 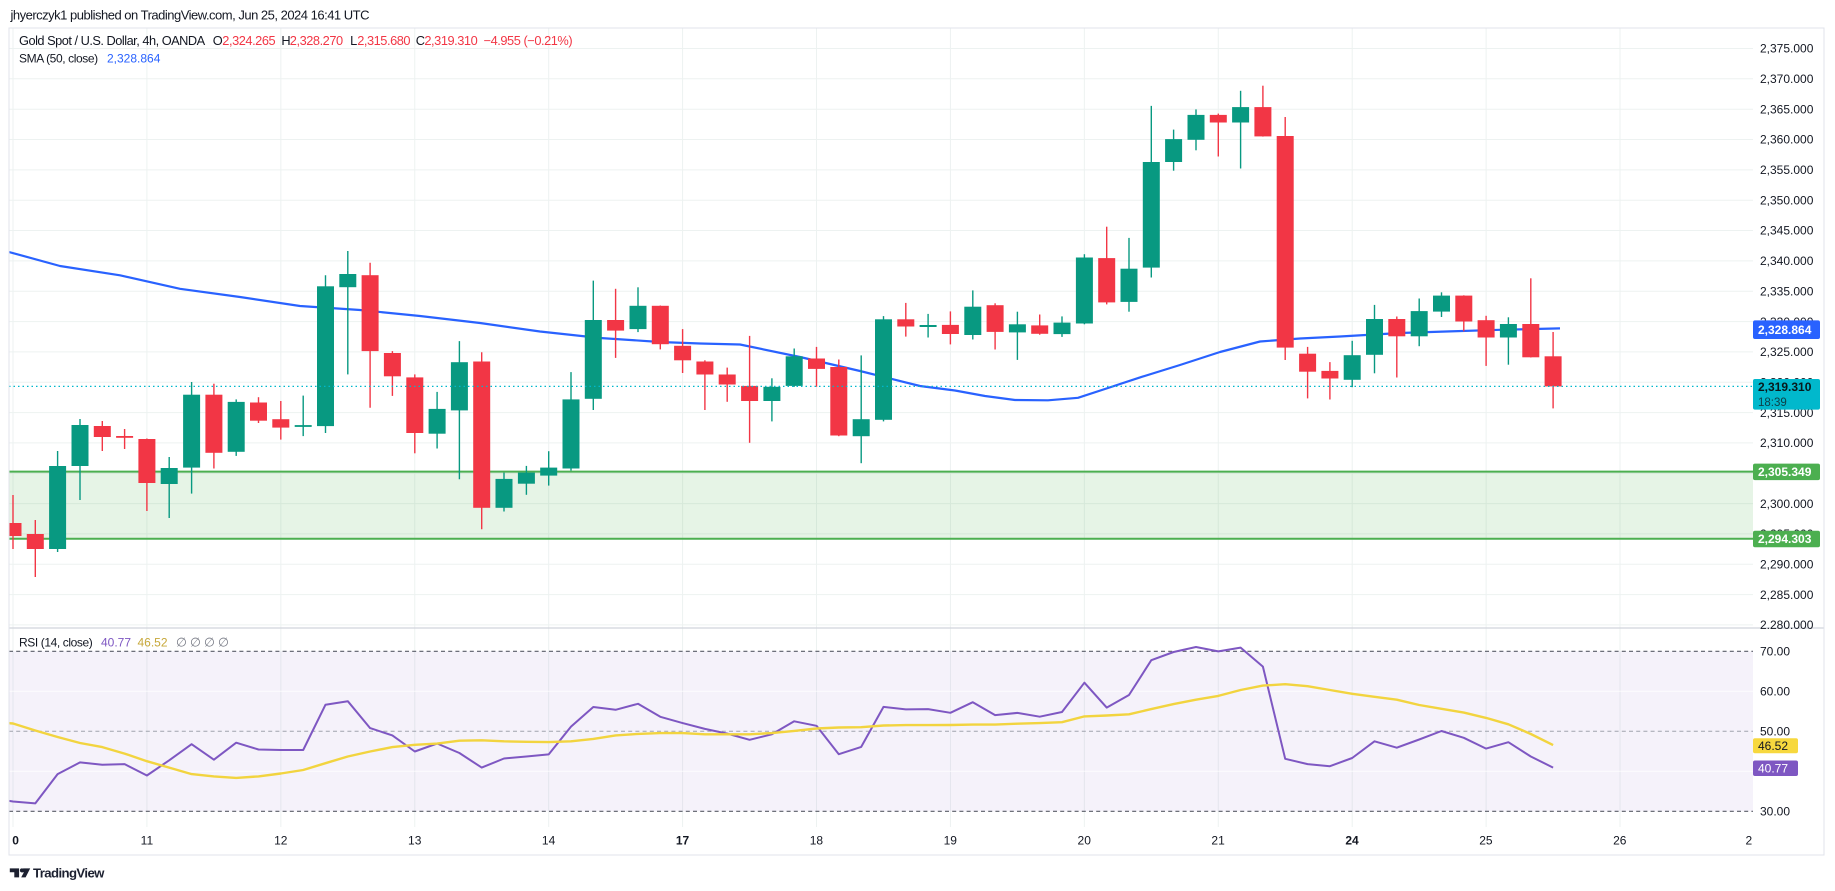 I want to click on svg-text: 2,375.000, so click(x=1787, y=49).